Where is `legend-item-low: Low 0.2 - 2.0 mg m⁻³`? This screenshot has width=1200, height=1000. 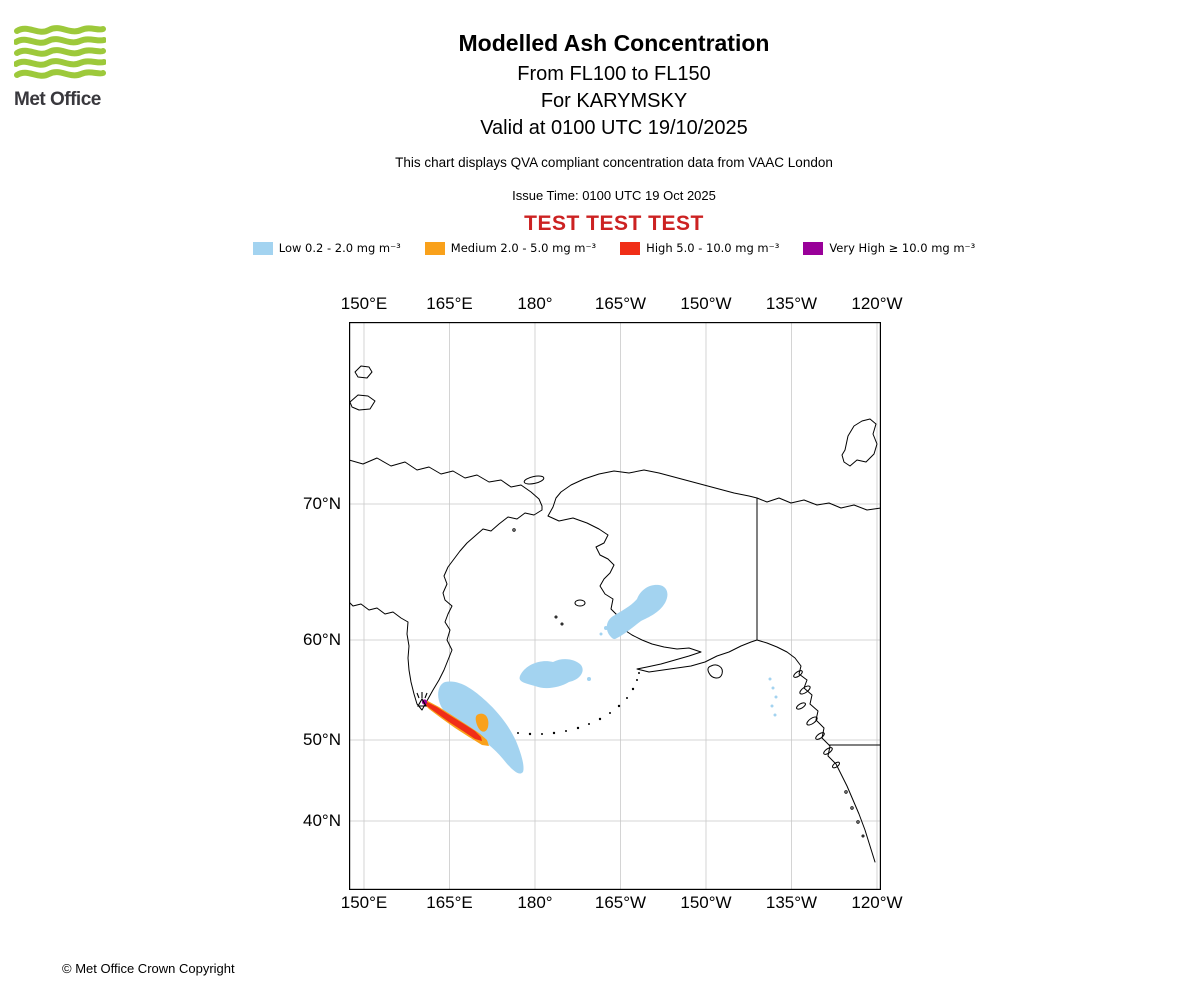
legend-item-low: Low 0.2 - 2.0 mg m⁻³ is located at coordinates (326, 248).